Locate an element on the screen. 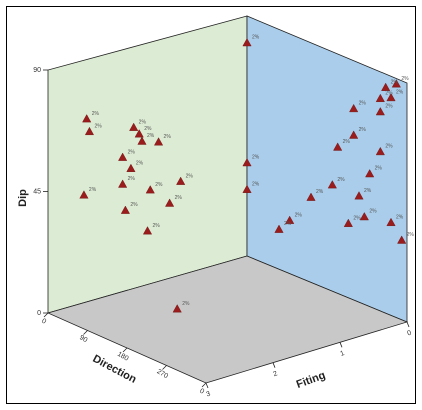  y-tick-label: 0 is located at coordinates (39, 313).